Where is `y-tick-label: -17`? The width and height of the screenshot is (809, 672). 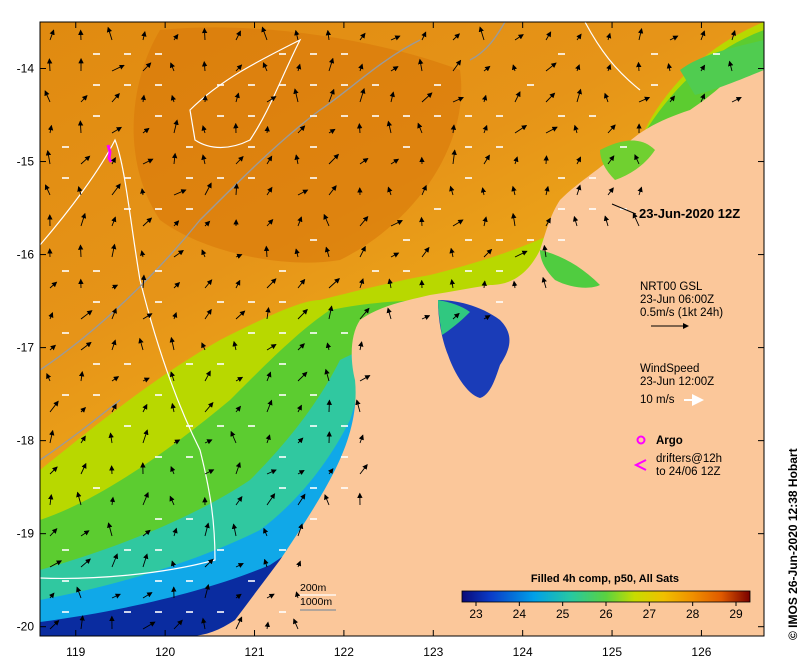
y-tick-label: -17 is located at coordinates (26, 348).